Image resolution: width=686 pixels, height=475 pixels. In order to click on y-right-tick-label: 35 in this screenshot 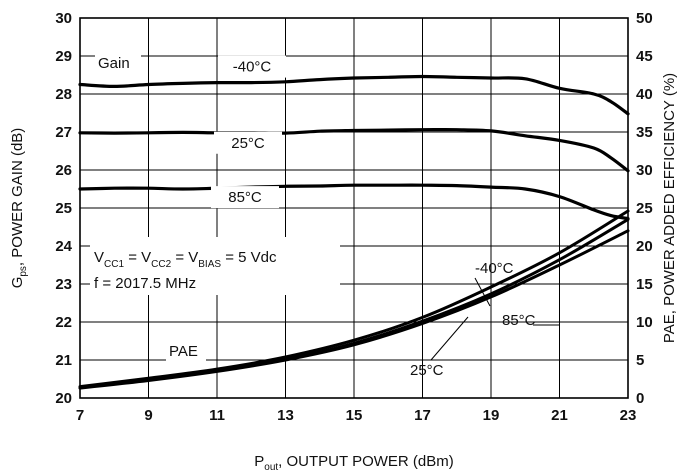, I will do `click(644, 132)`.